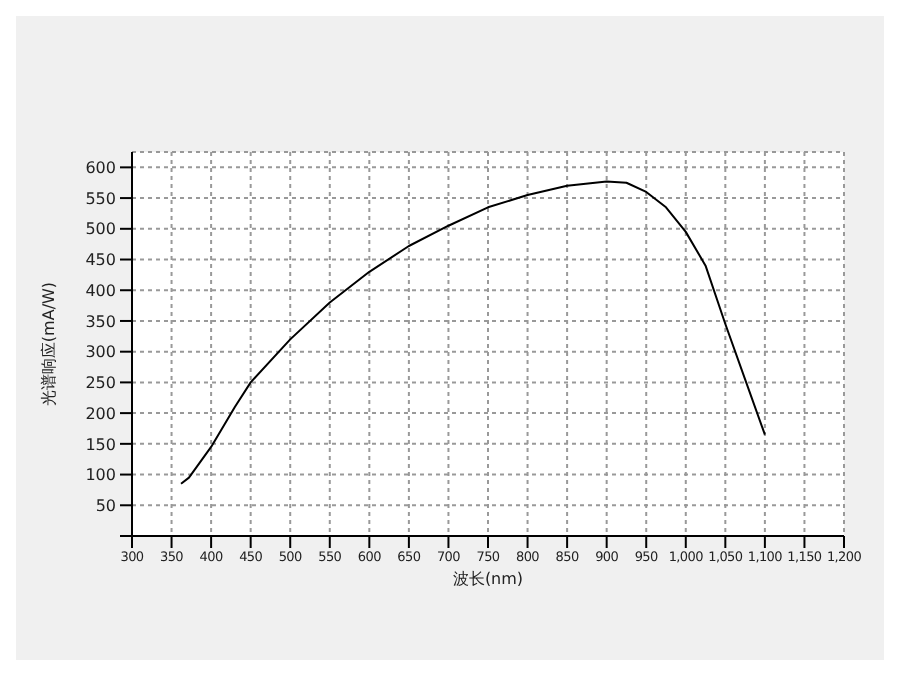  I want to click on y-tick-label: 500, so click(100, 229).